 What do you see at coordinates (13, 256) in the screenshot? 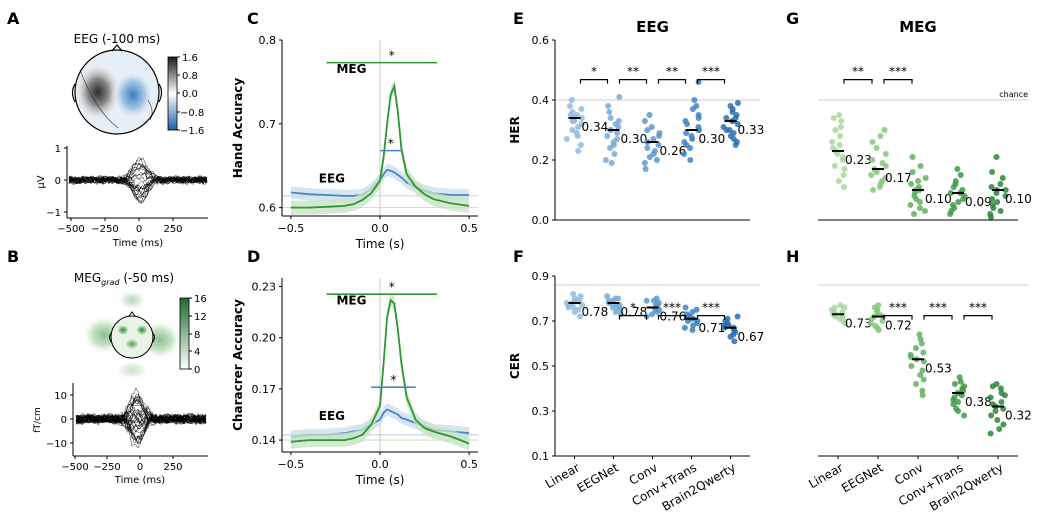
I see `panel-letter-b: B` at bounding box center [13, 256].